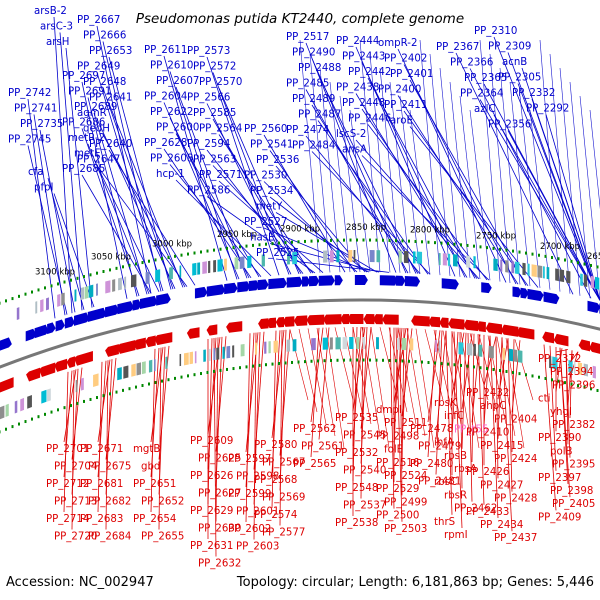 Image resolution: width=600 pixels, height=600 pixels. Describe the element at coordinates (208, 51) in the screenshot. I see `gene-label-pp-2573: PP_2573` at that location.